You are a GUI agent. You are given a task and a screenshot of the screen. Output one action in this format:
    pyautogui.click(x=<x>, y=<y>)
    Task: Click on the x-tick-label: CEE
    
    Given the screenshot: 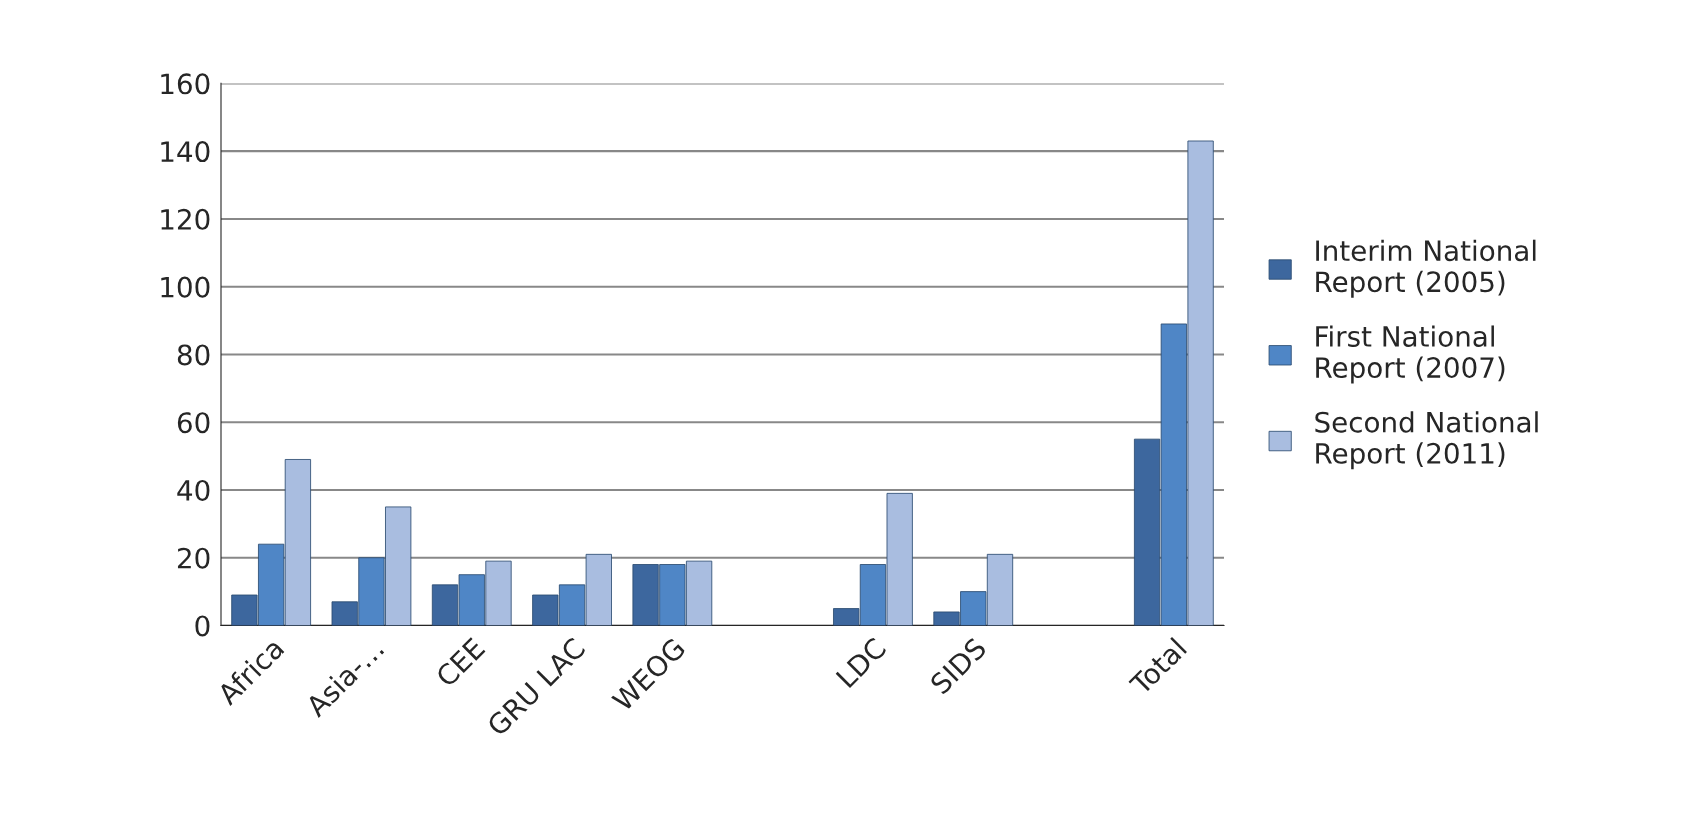 What is the action you would take?
    pyautogui.click(x=460, y=662)
    